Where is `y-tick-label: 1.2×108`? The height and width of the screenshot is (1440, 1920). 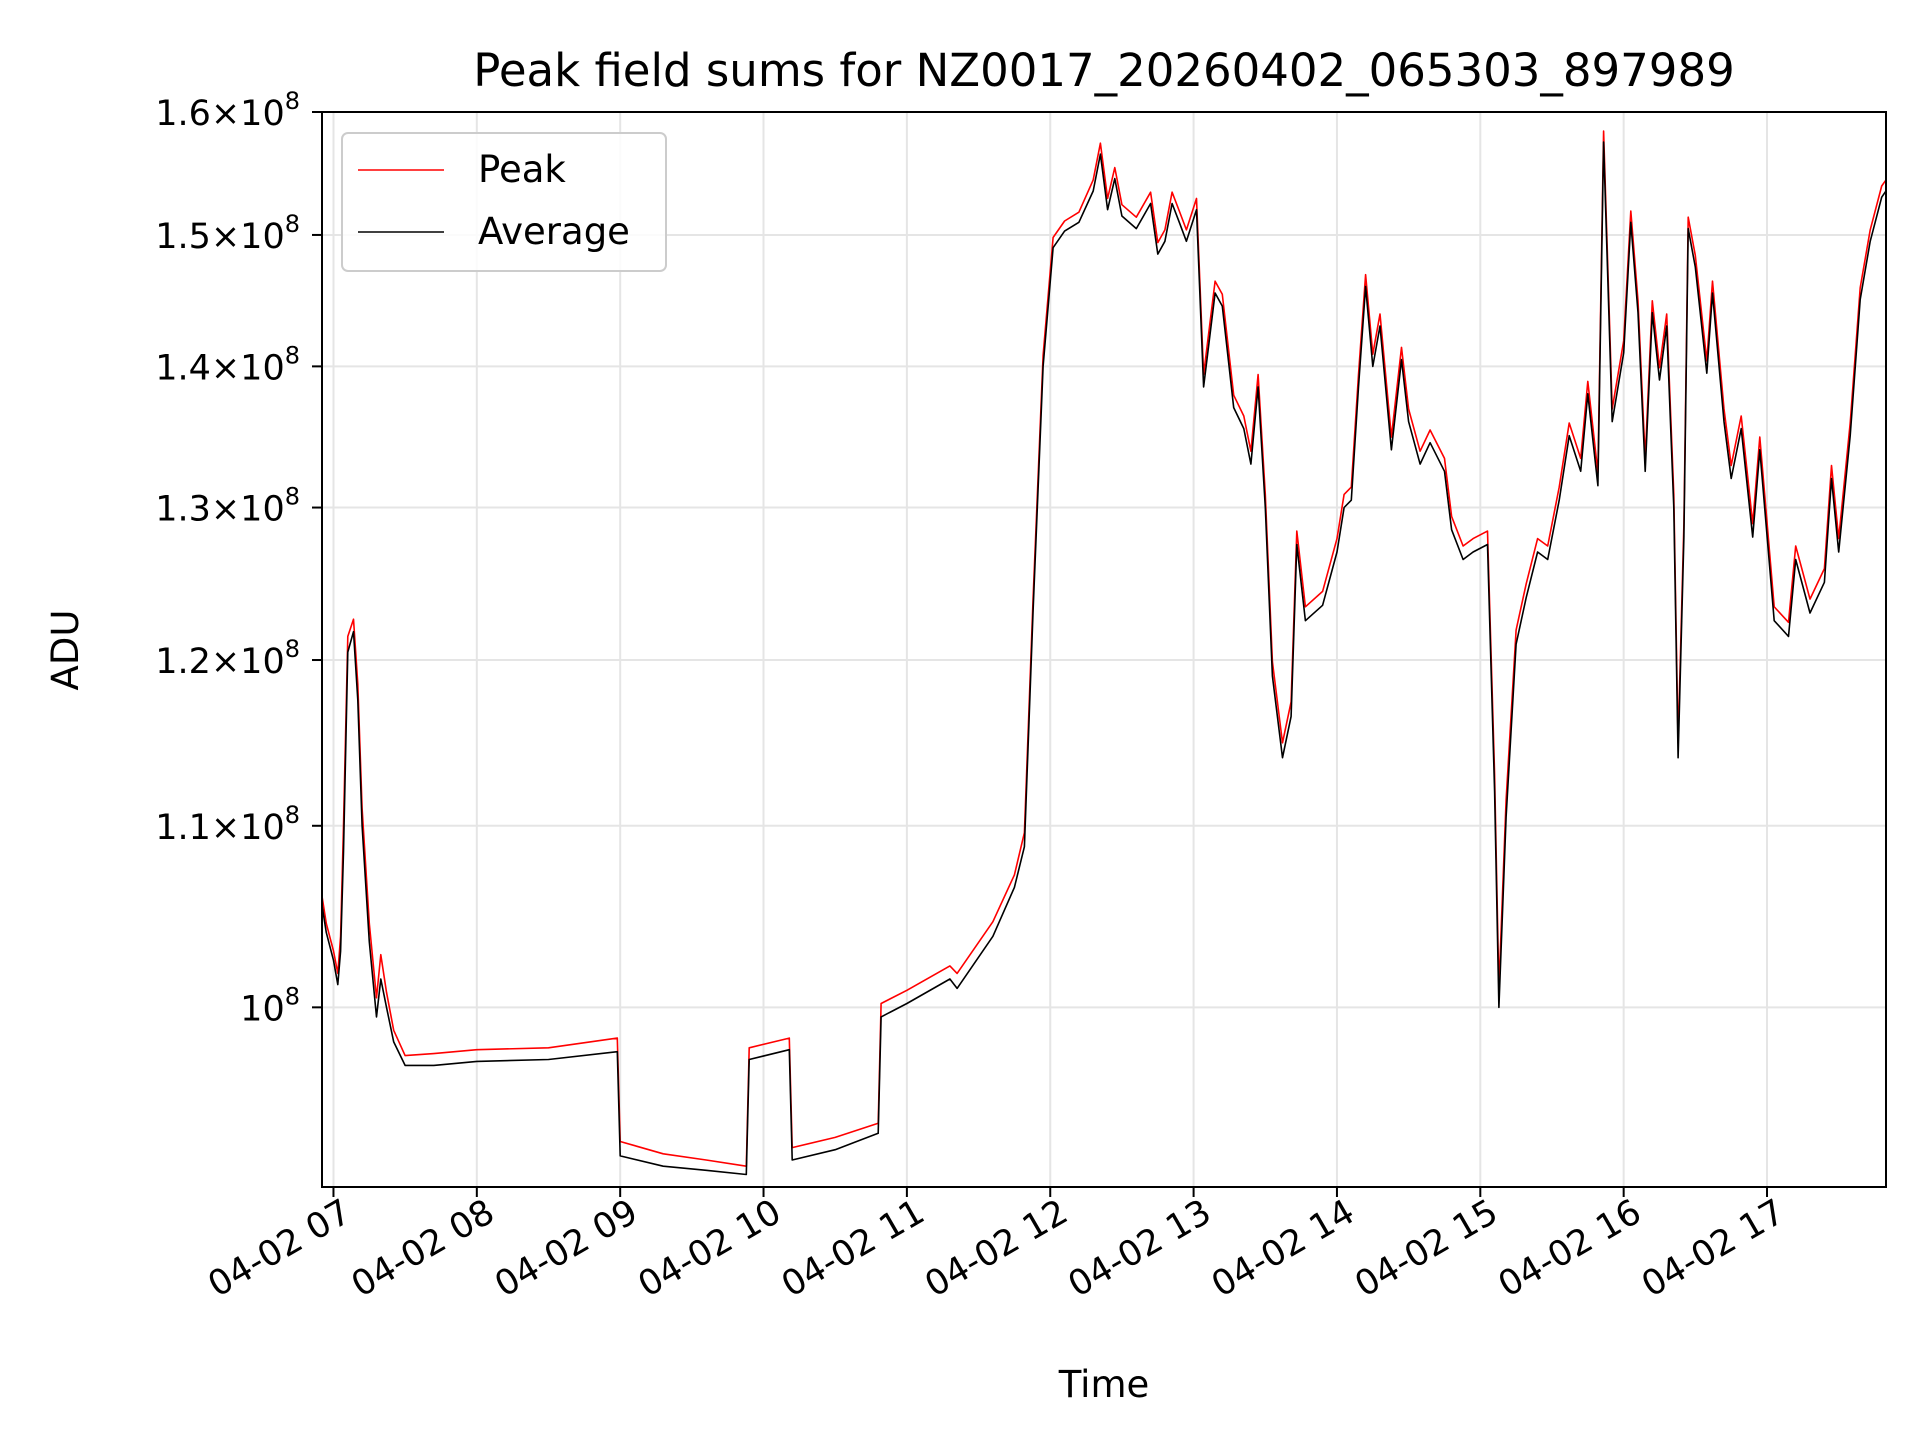
y-tick-label: 1.2×108 is located at coordinates (227, 658).